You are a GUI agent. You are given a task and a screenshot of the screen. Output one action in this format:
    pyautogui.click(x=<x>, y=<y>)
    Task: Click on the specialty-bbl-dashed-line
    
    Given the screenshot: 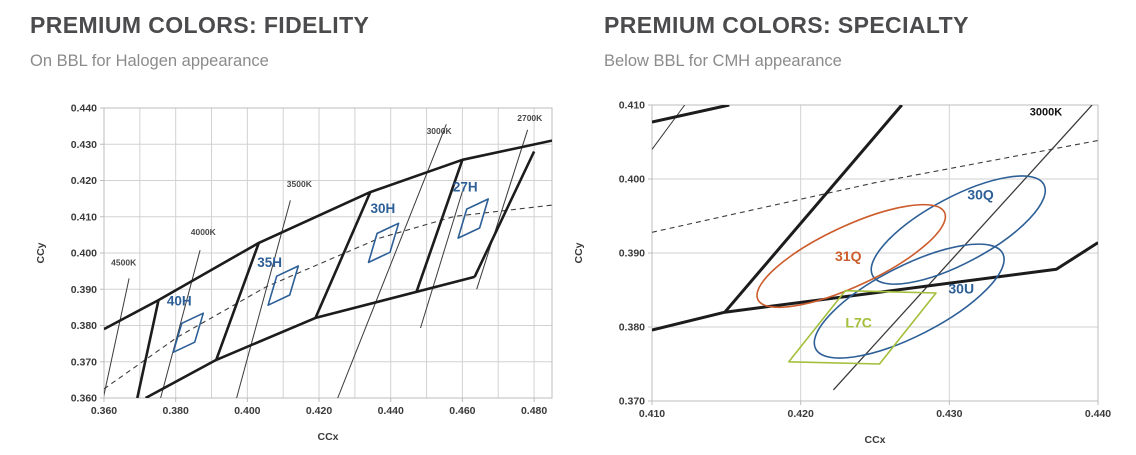 What is the action you would take?
    pyautogui.click(x=875, y=186)
    